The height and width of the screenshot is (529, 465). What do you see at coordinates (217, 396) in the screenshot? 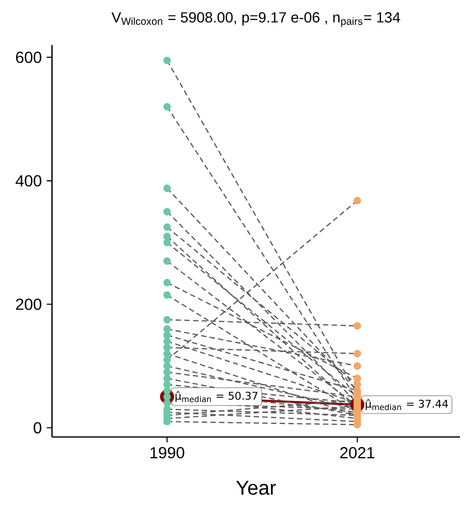
I see `annotation: μ̂$_{median}$ = 50.37` at bounding box center [217, 396].